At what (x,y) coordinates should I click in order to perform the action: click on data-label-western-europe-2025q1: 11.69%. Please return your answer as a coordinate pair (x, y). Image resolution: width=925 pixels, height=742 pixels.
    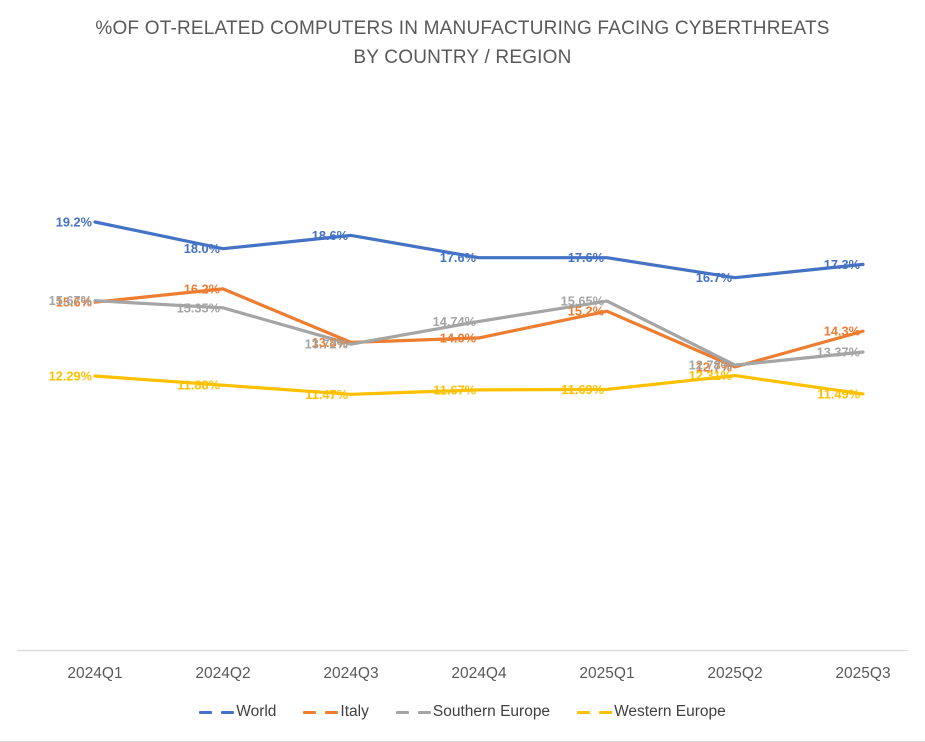
    Looking at the image, I should click on (582, 389).